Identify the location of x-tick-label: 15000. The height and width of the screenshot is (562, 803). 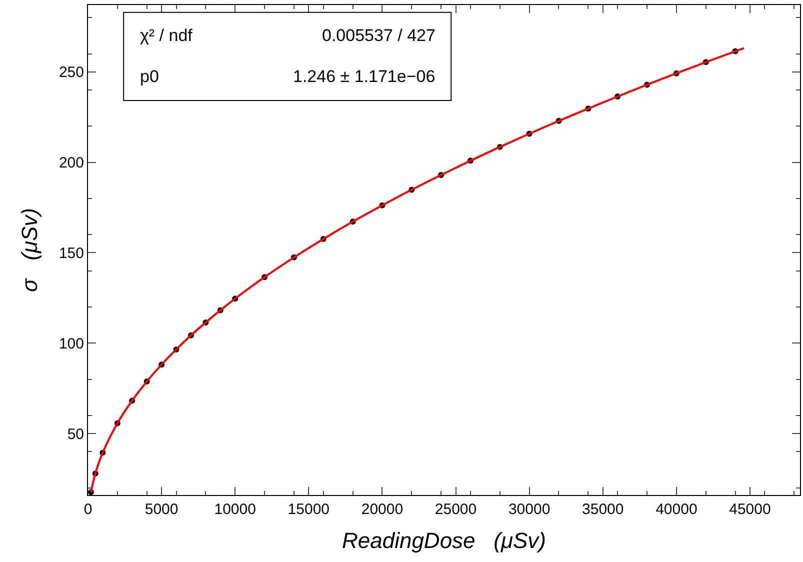
(309, 509).